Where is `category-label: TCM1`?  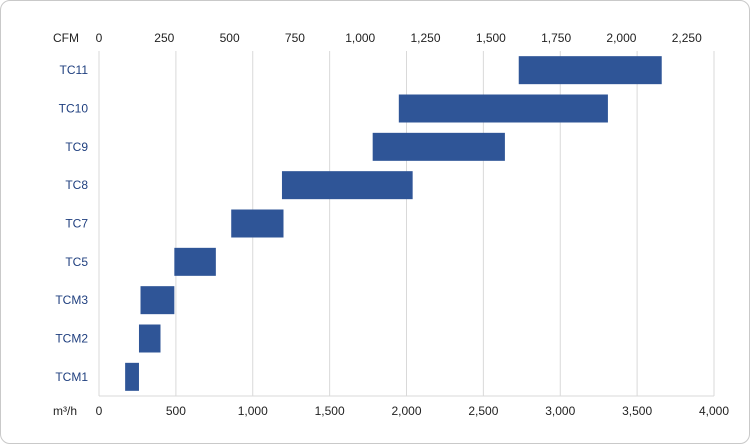 category-label: TCM1 is located at coordinates (71, 377).